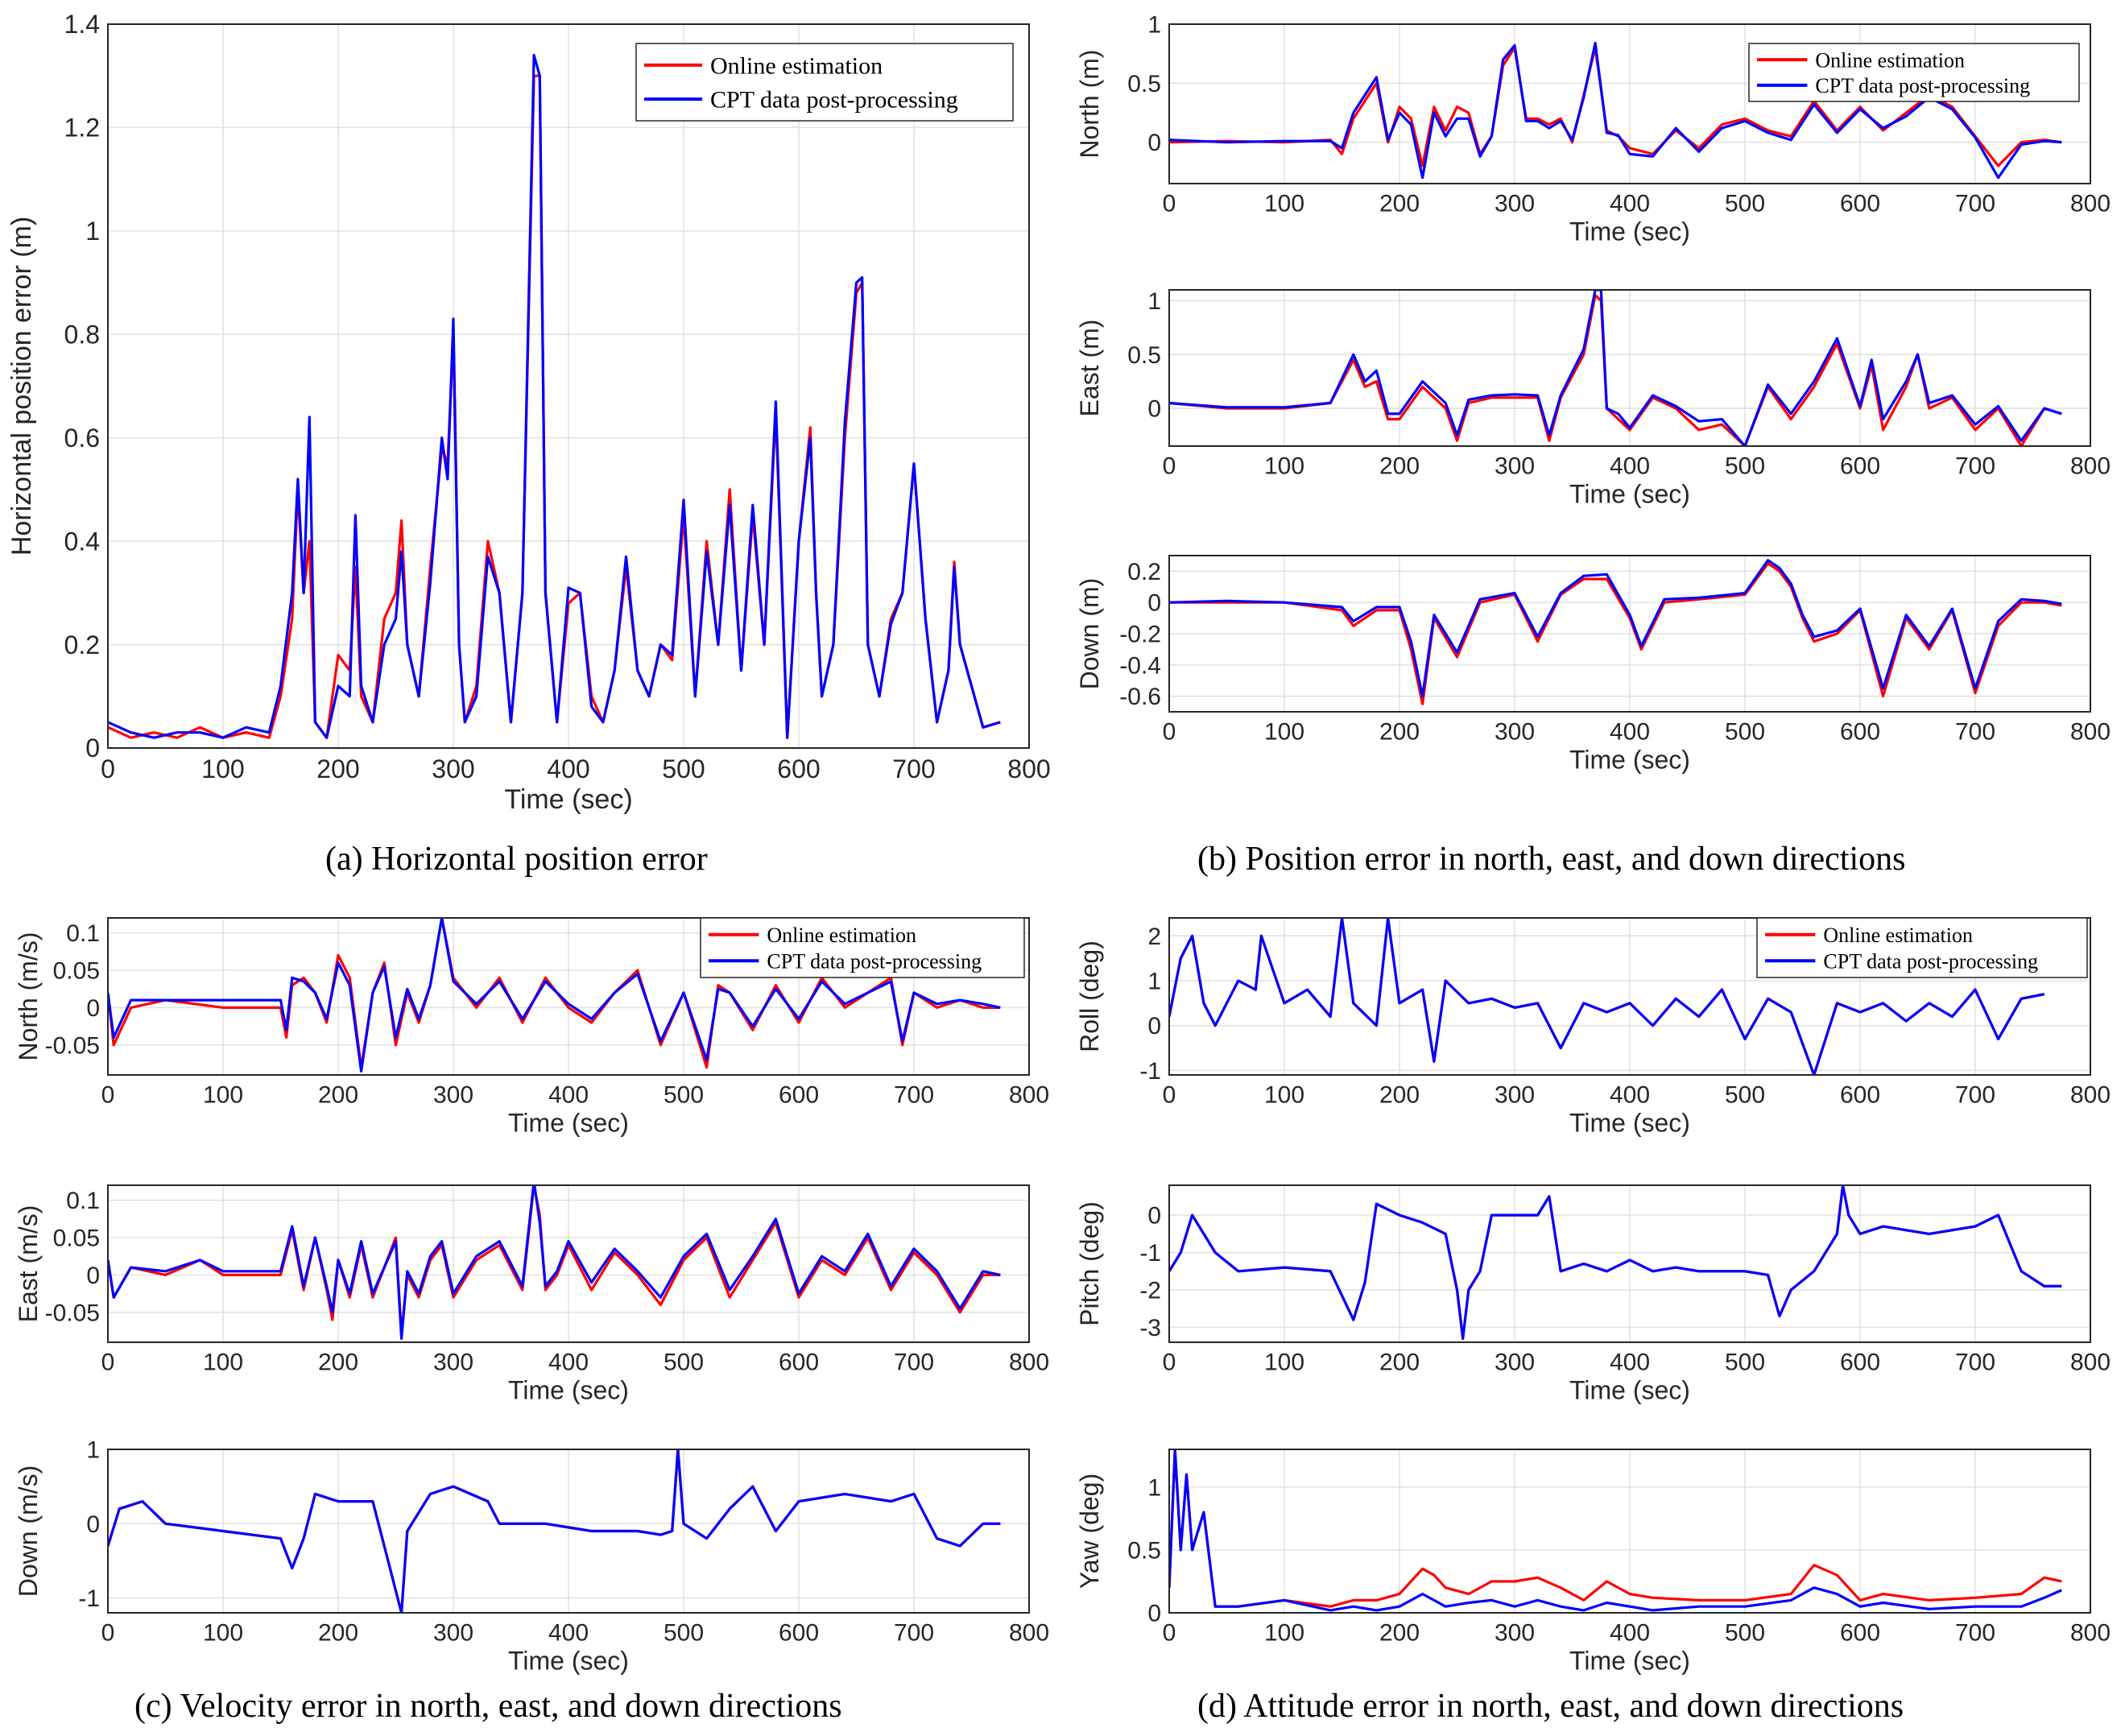 The image size is (2125, 1736). Describe the element at coordinates (1140, 665) in the screenshot. I see `y-tick-label: -0.4` at that location.